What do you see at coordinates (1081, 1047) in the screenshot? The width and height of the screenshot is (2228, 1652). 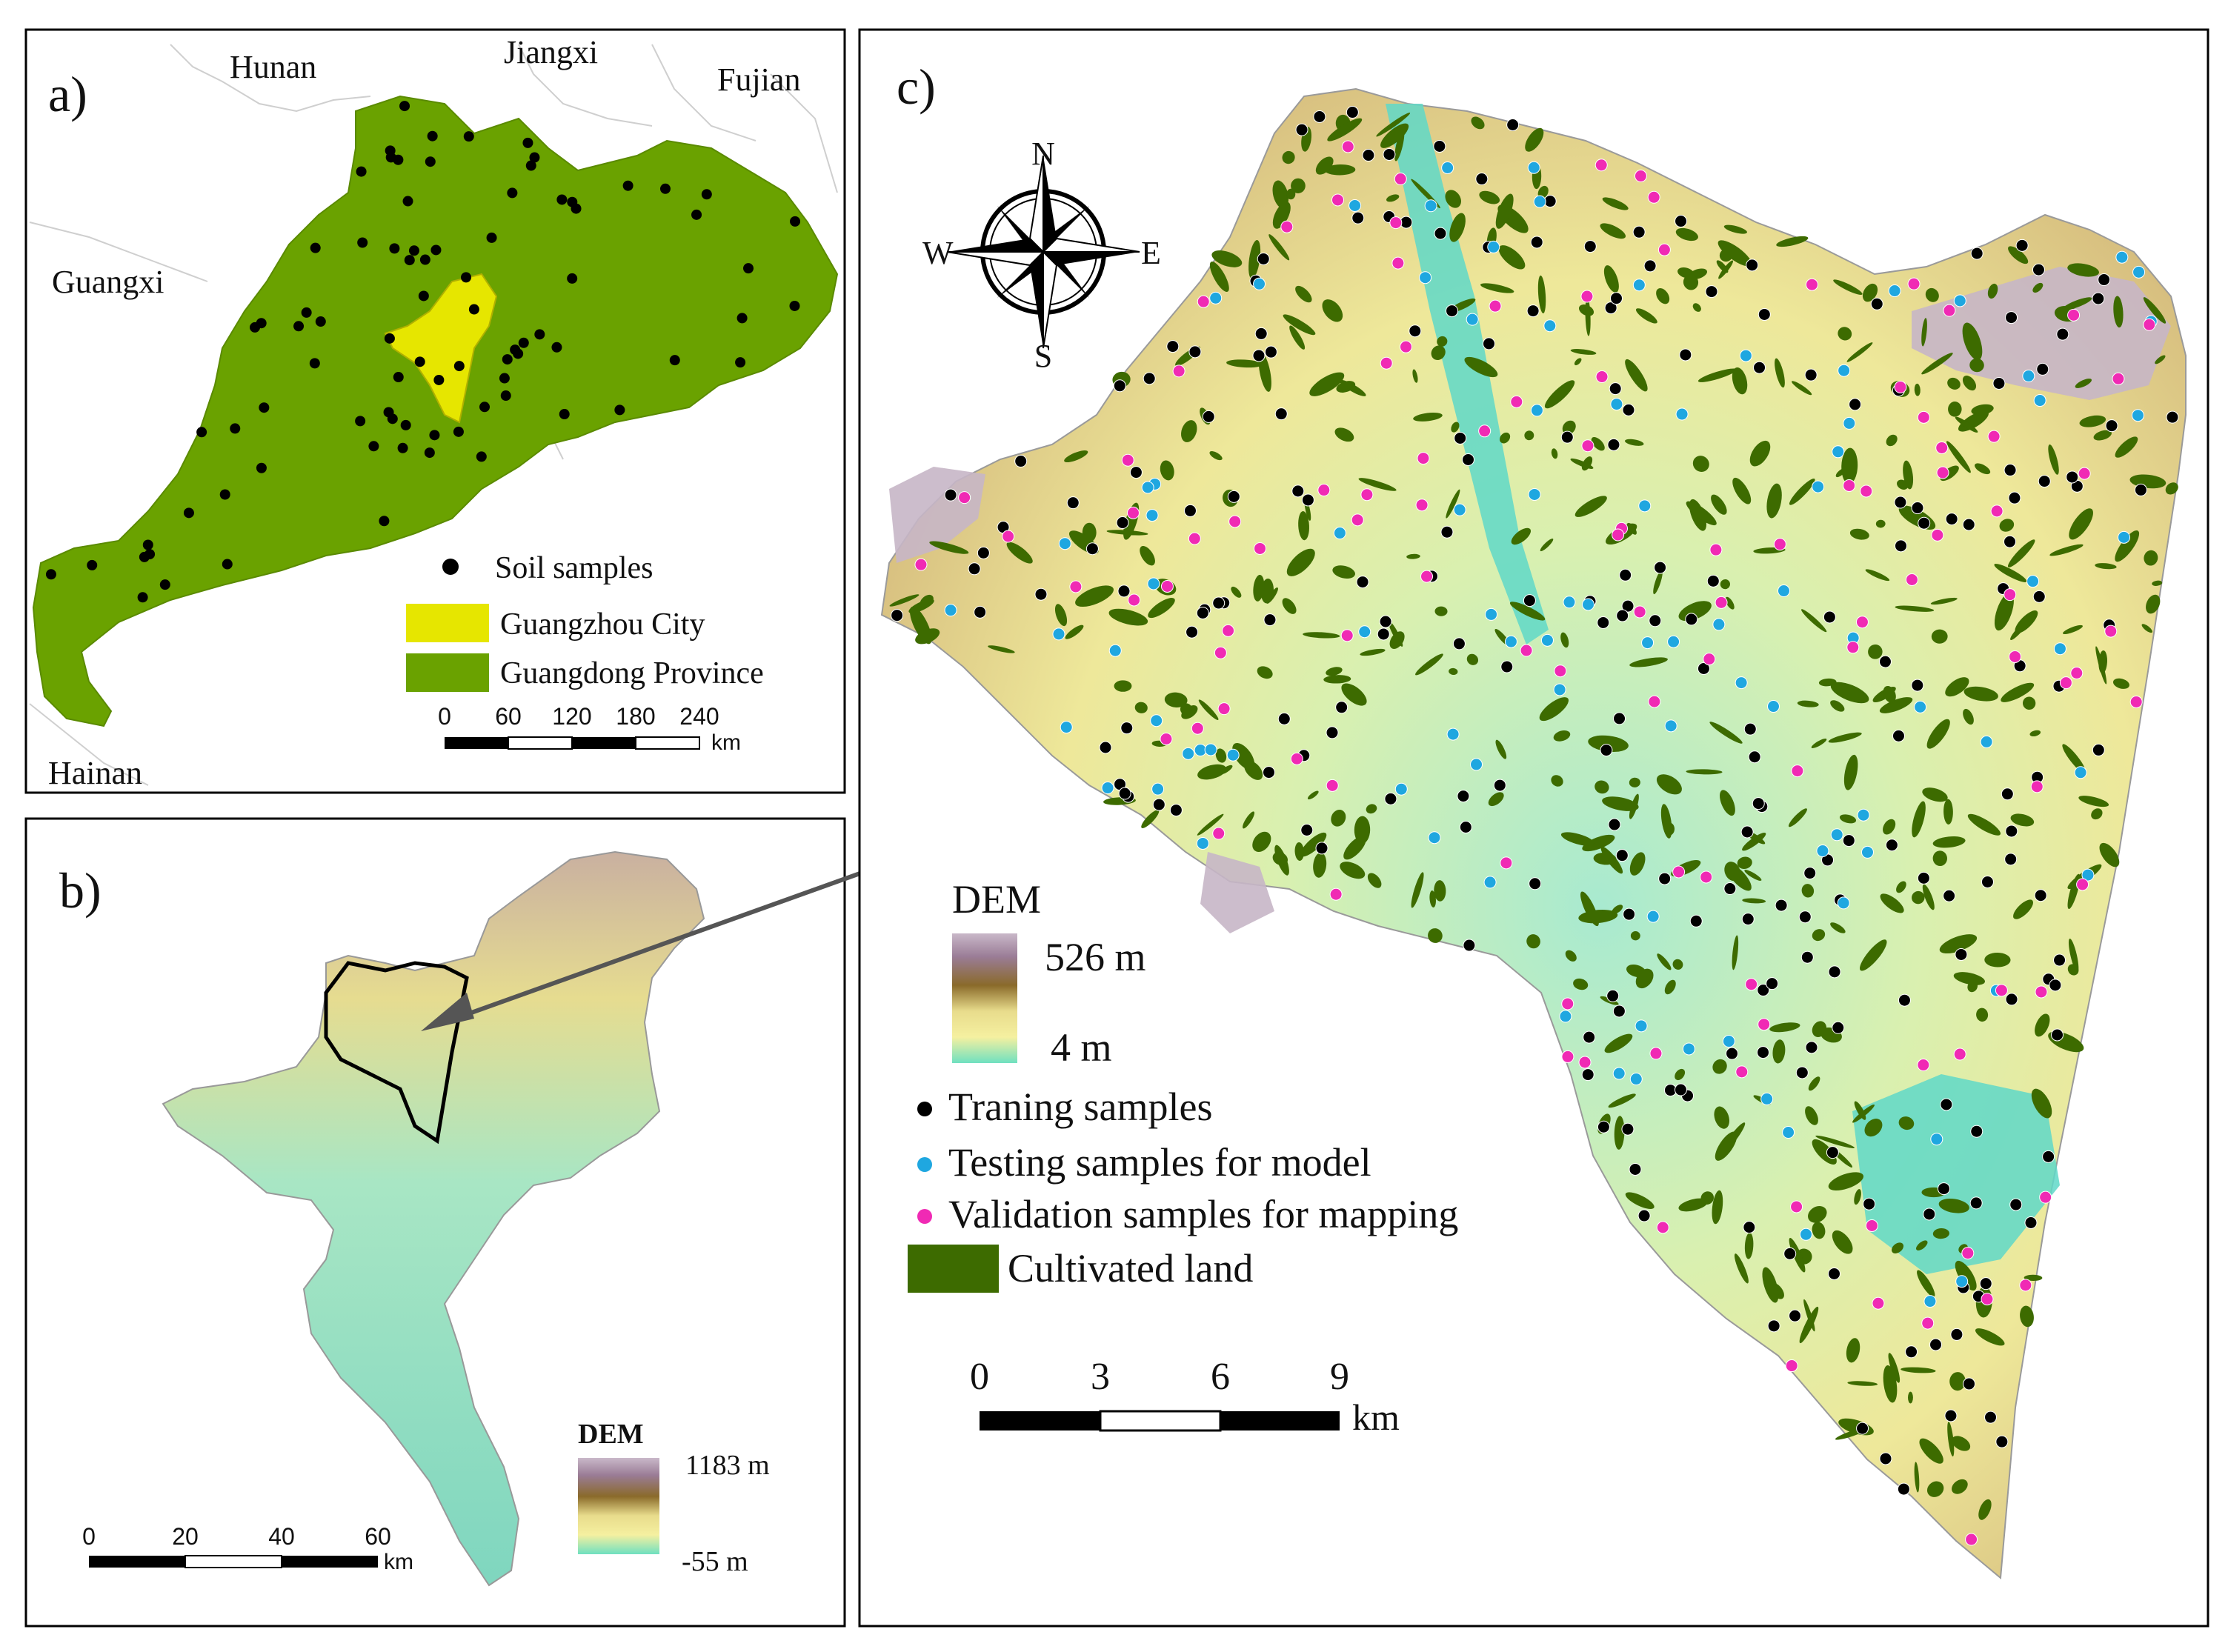 I see `panel-c-dem-min: 4 m` at bounding box center [1081, 1047].